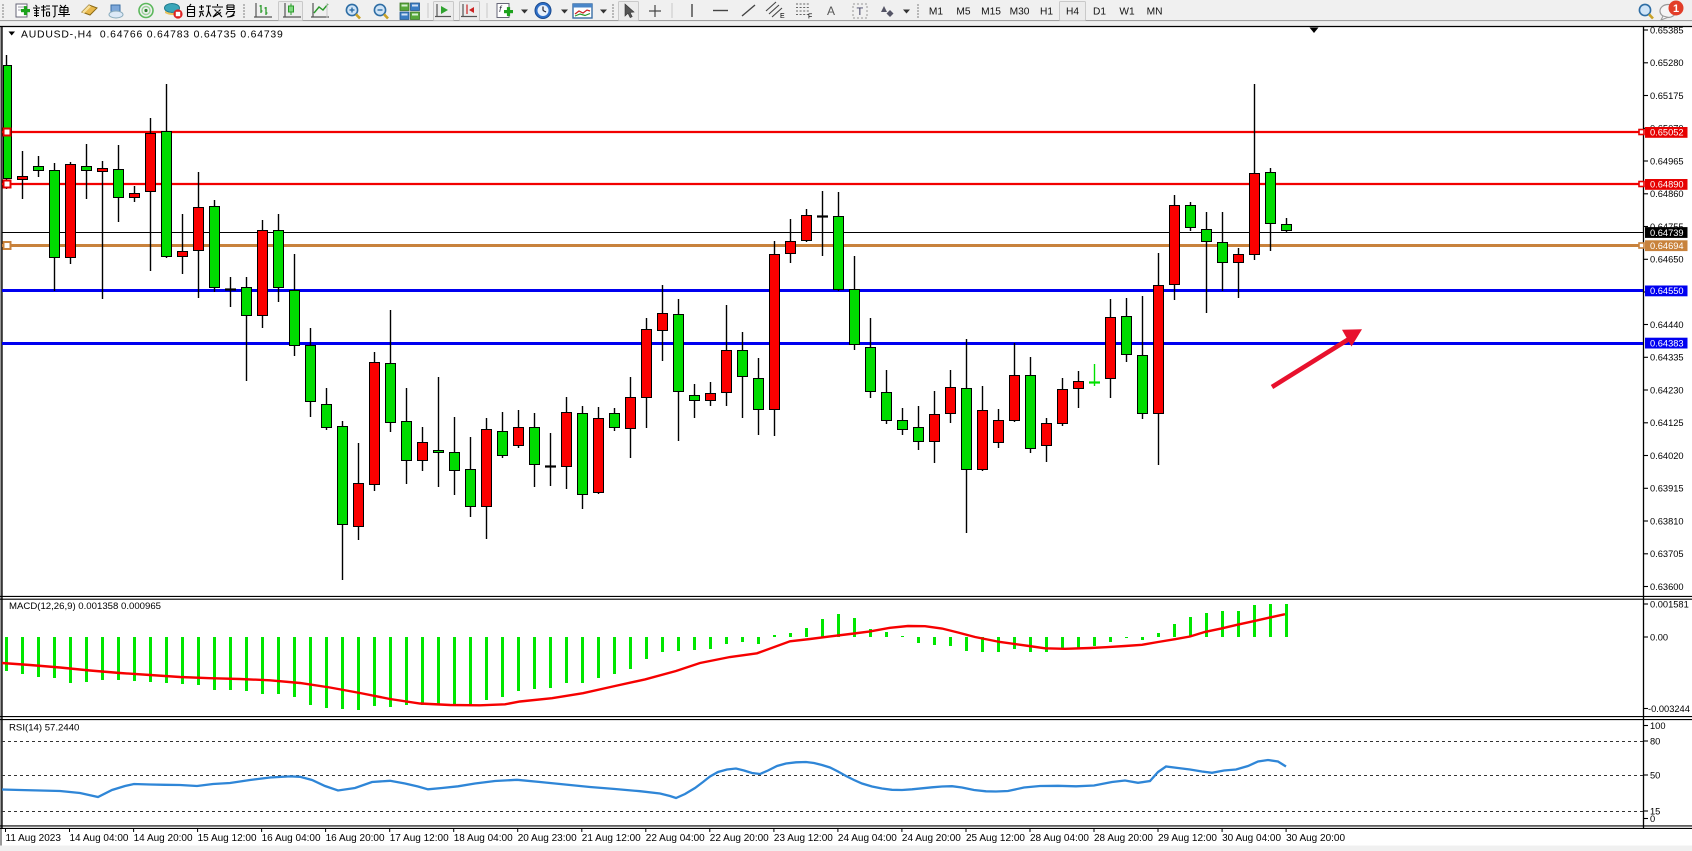  I want to click on svg-text: E, so click(782, 16).